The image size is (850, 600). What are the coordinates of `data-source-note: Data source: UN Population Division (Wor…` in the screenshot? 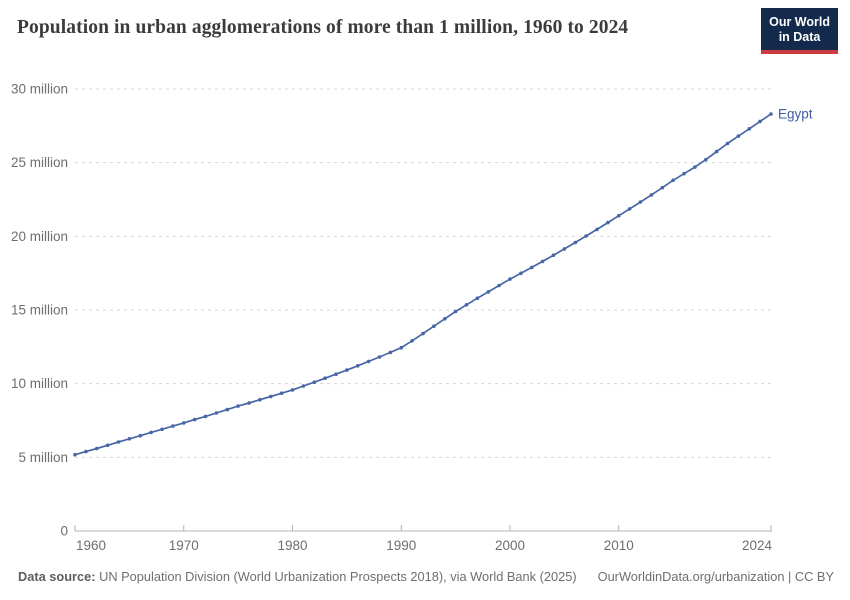 It's located at (297, 576).